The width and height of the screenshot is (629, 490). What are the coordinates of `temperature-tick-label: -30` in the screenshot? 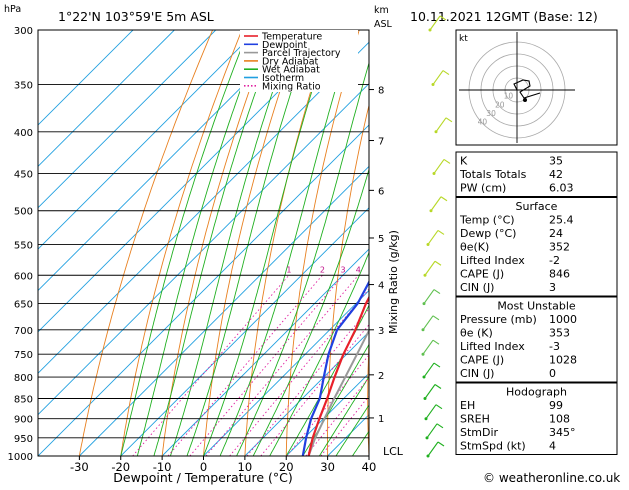 It's located at (79, 467).